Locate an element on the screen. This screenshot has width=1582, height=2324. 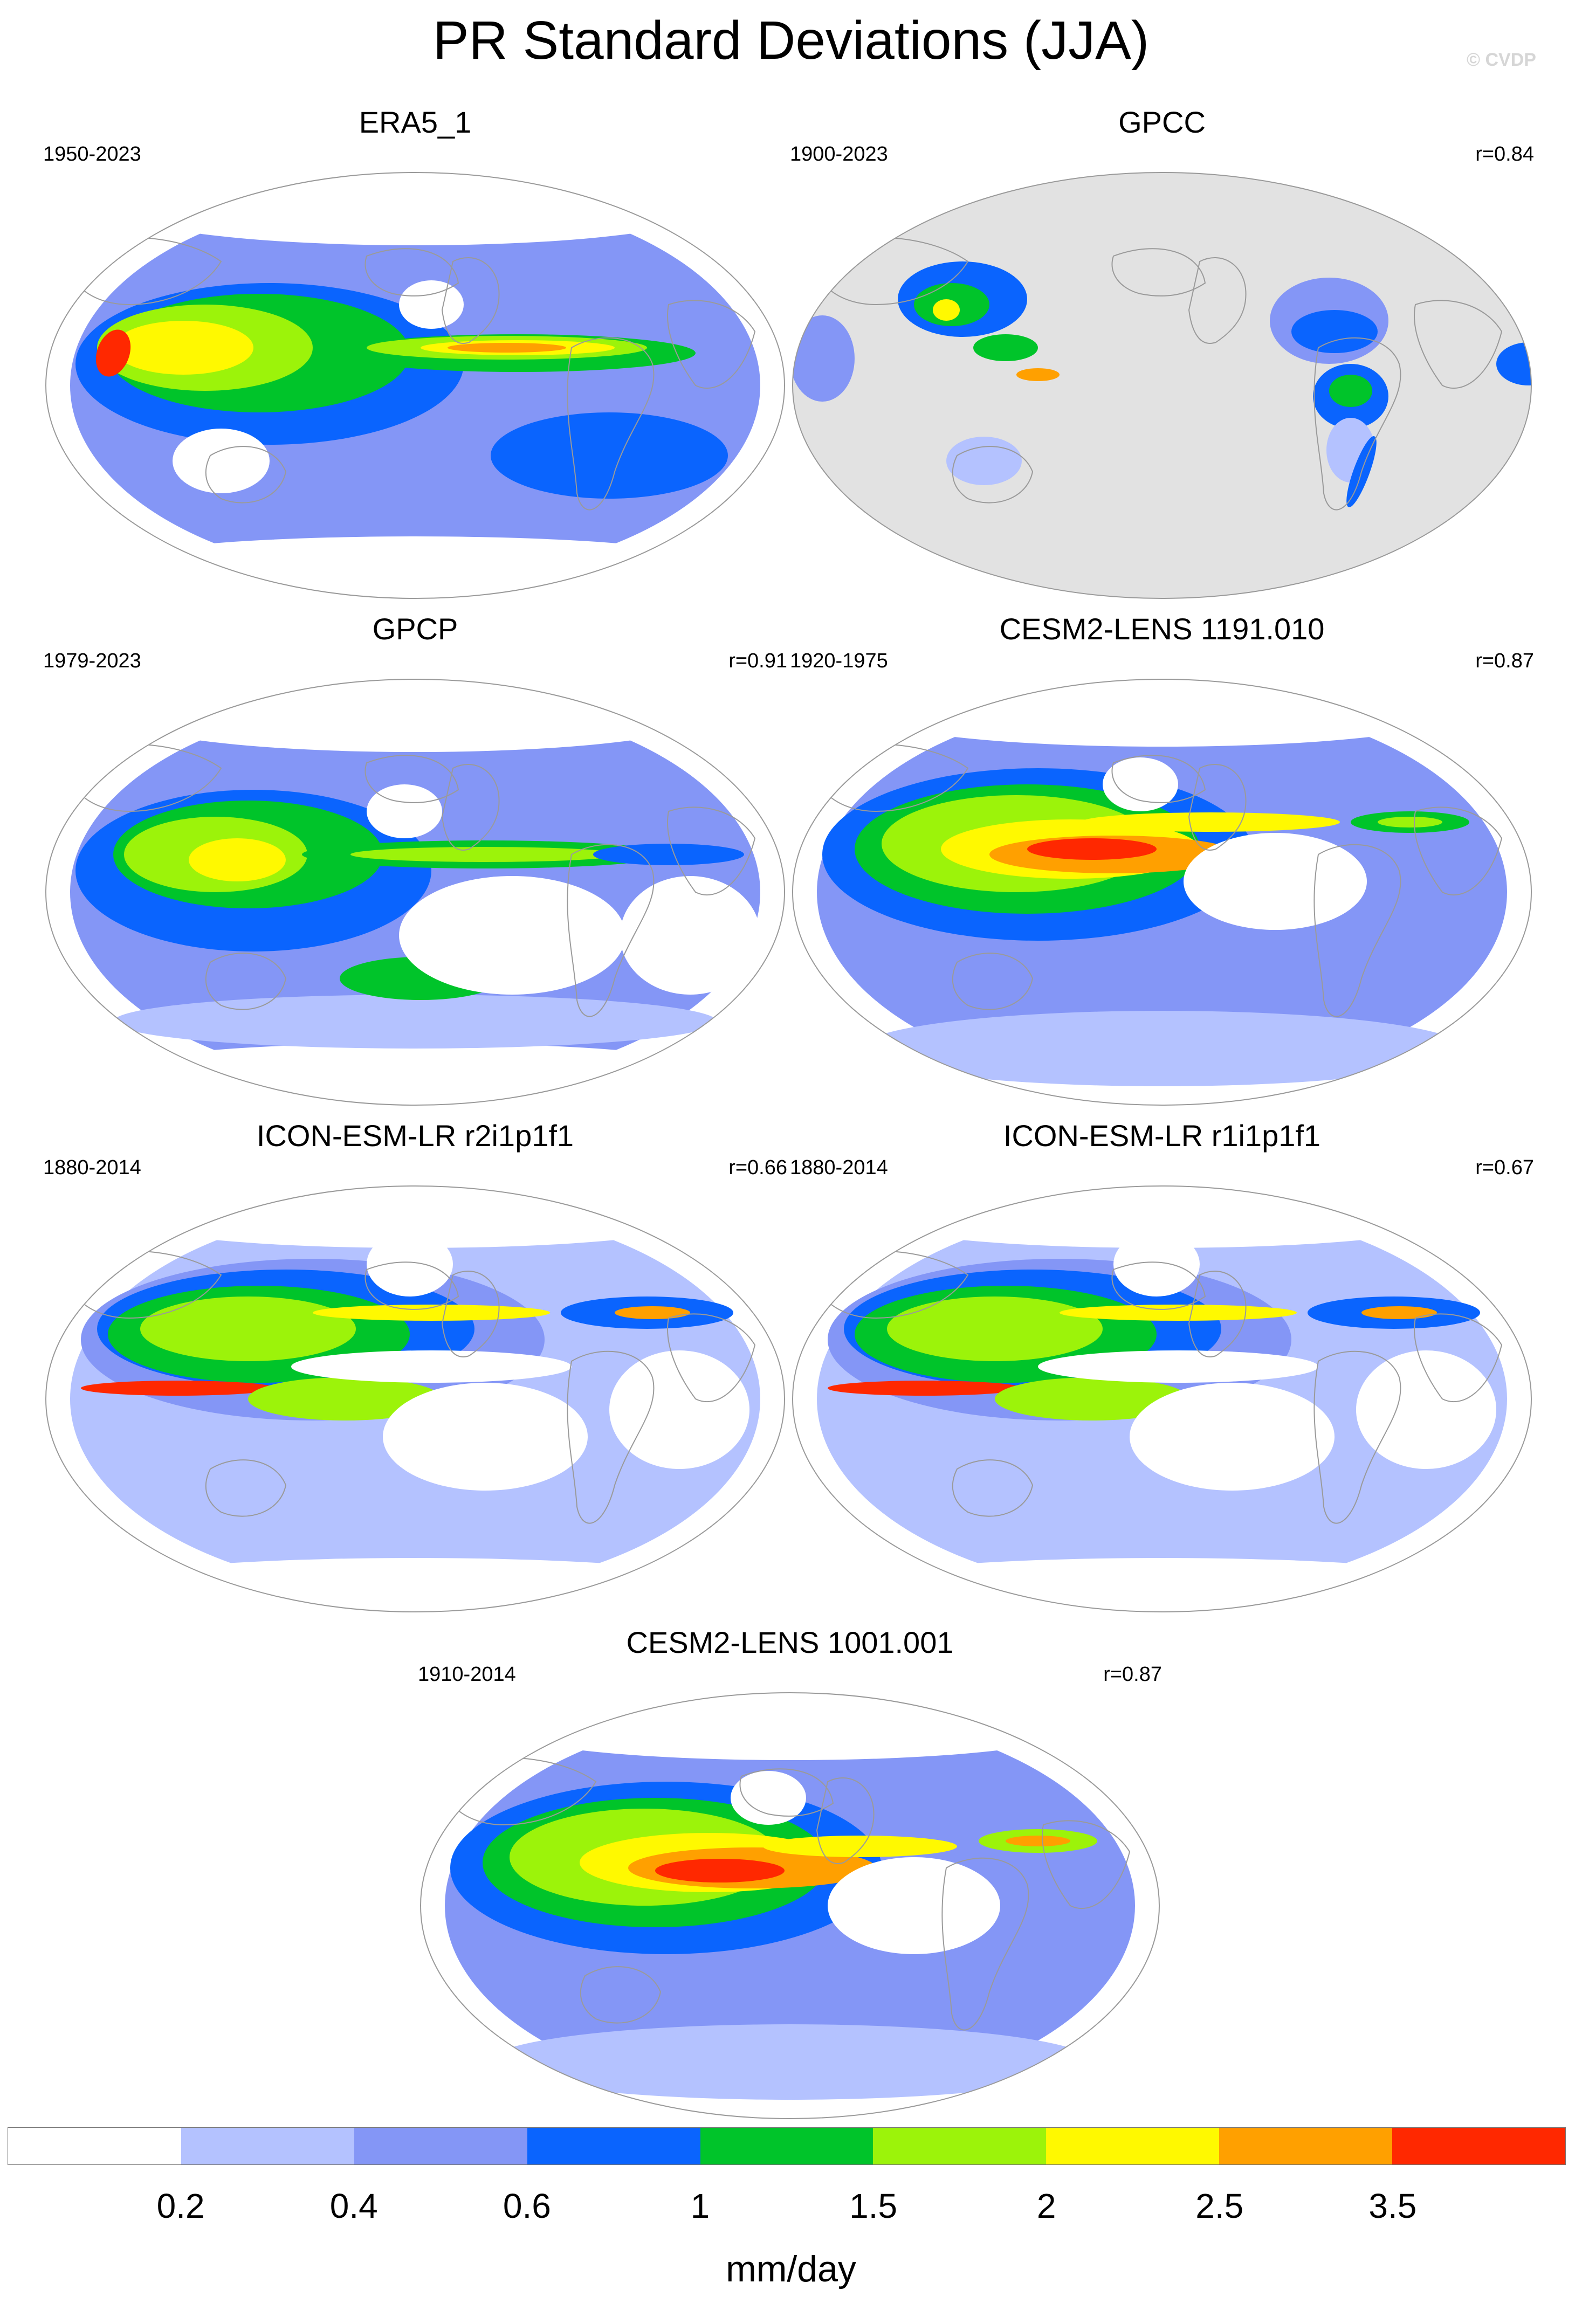
panel-title: ERA5_1 is located at coordinates (415, 122).